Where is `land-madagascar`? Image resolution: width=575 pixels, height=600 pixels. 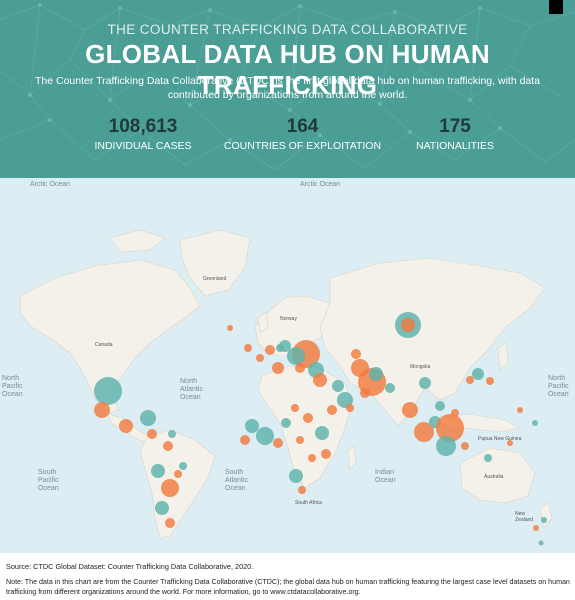 land-madagascar is located at coordinates (352, 458).